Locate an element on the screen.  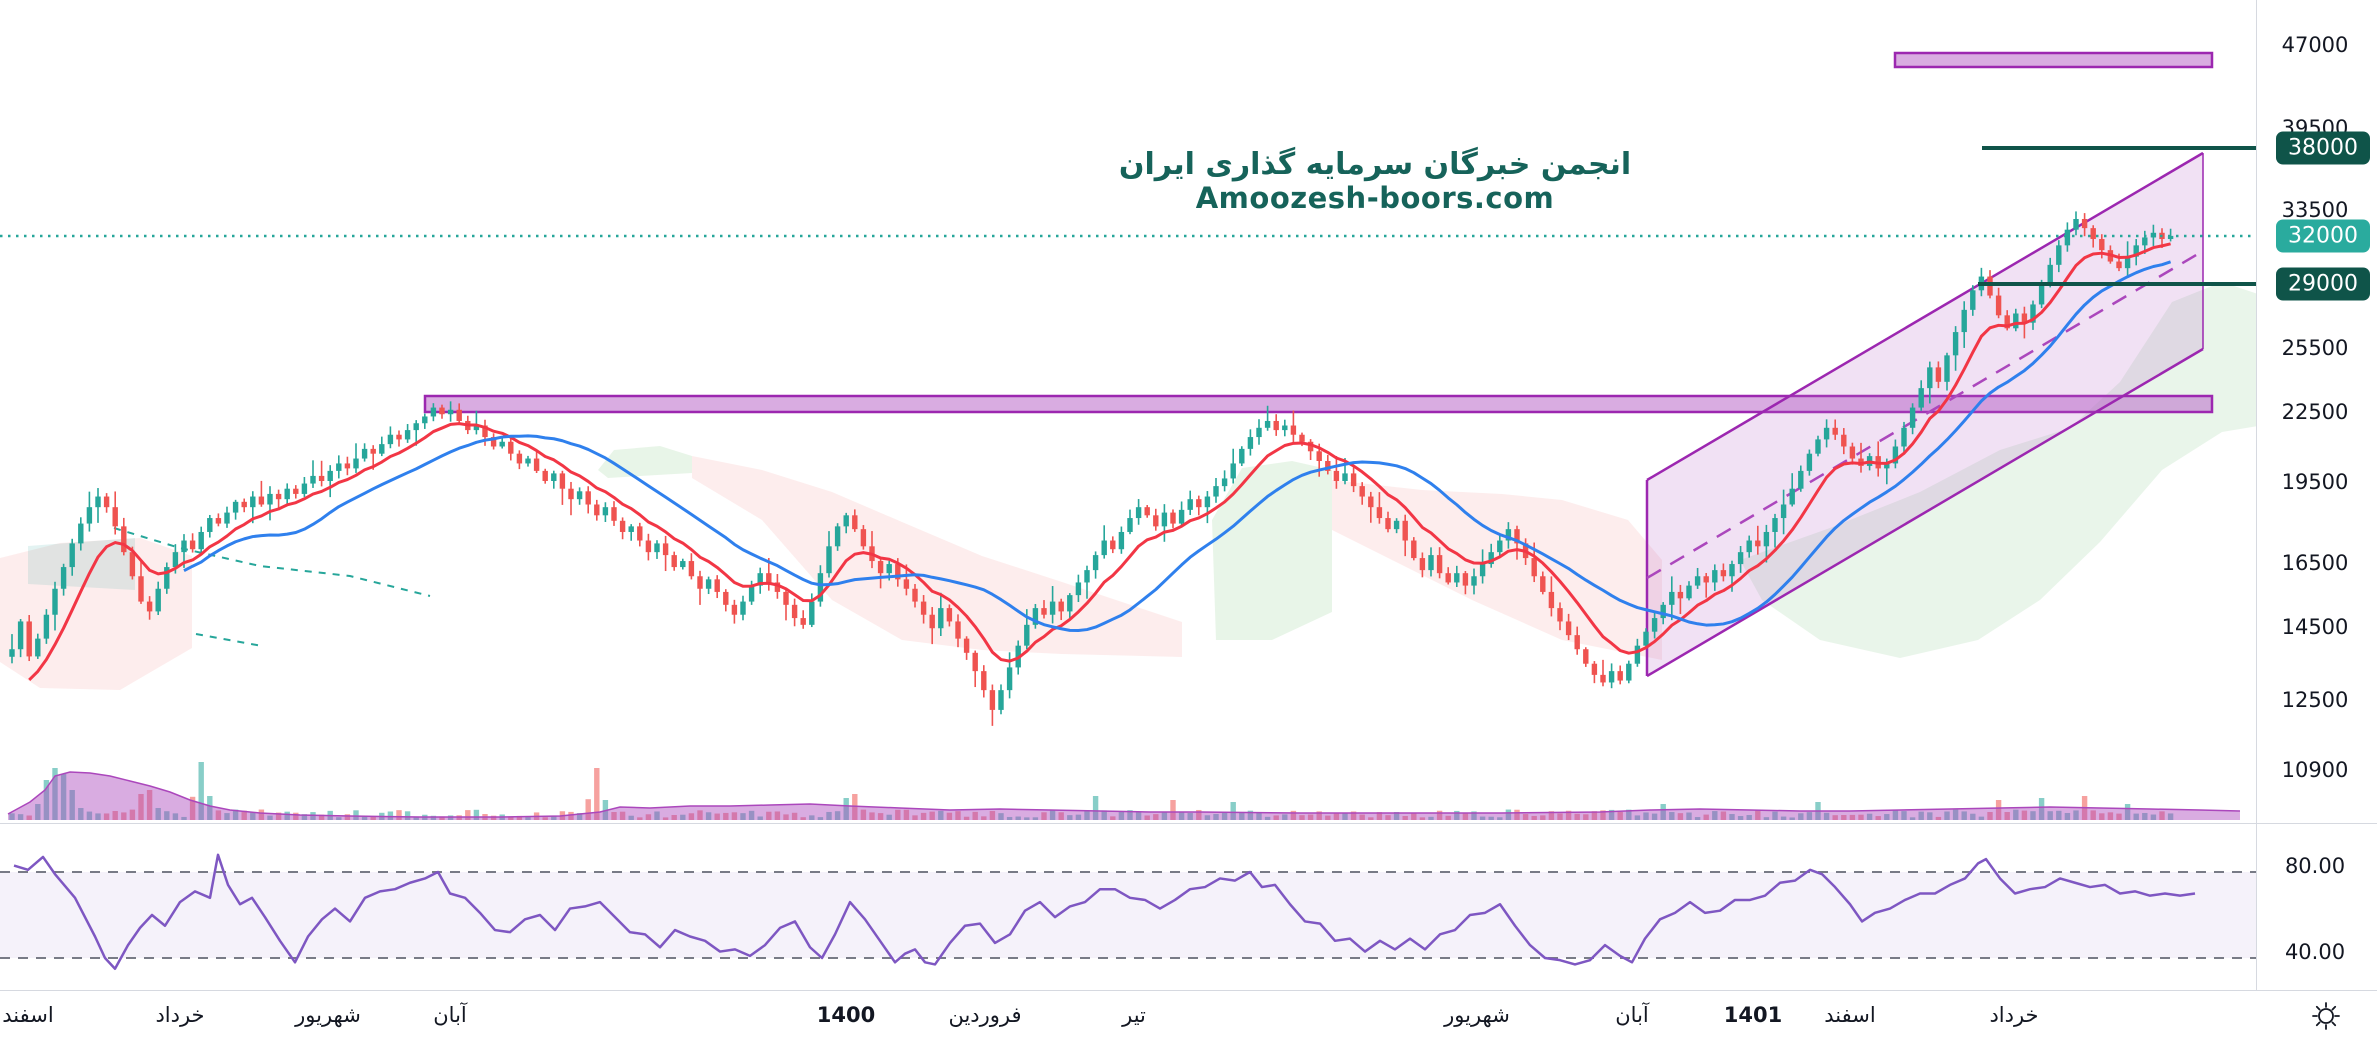
price-axis is located at coordinates (2316, 495).